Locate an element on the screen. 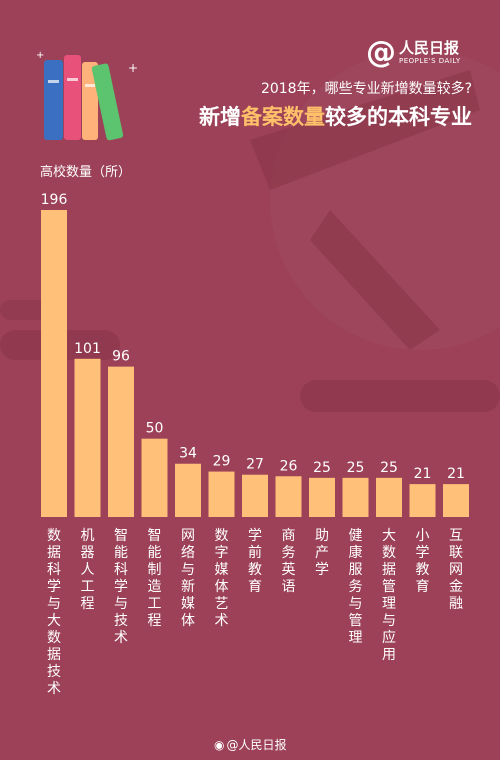  category-label-5: 数字媒体艺术 is located at coordinates (222, 578).